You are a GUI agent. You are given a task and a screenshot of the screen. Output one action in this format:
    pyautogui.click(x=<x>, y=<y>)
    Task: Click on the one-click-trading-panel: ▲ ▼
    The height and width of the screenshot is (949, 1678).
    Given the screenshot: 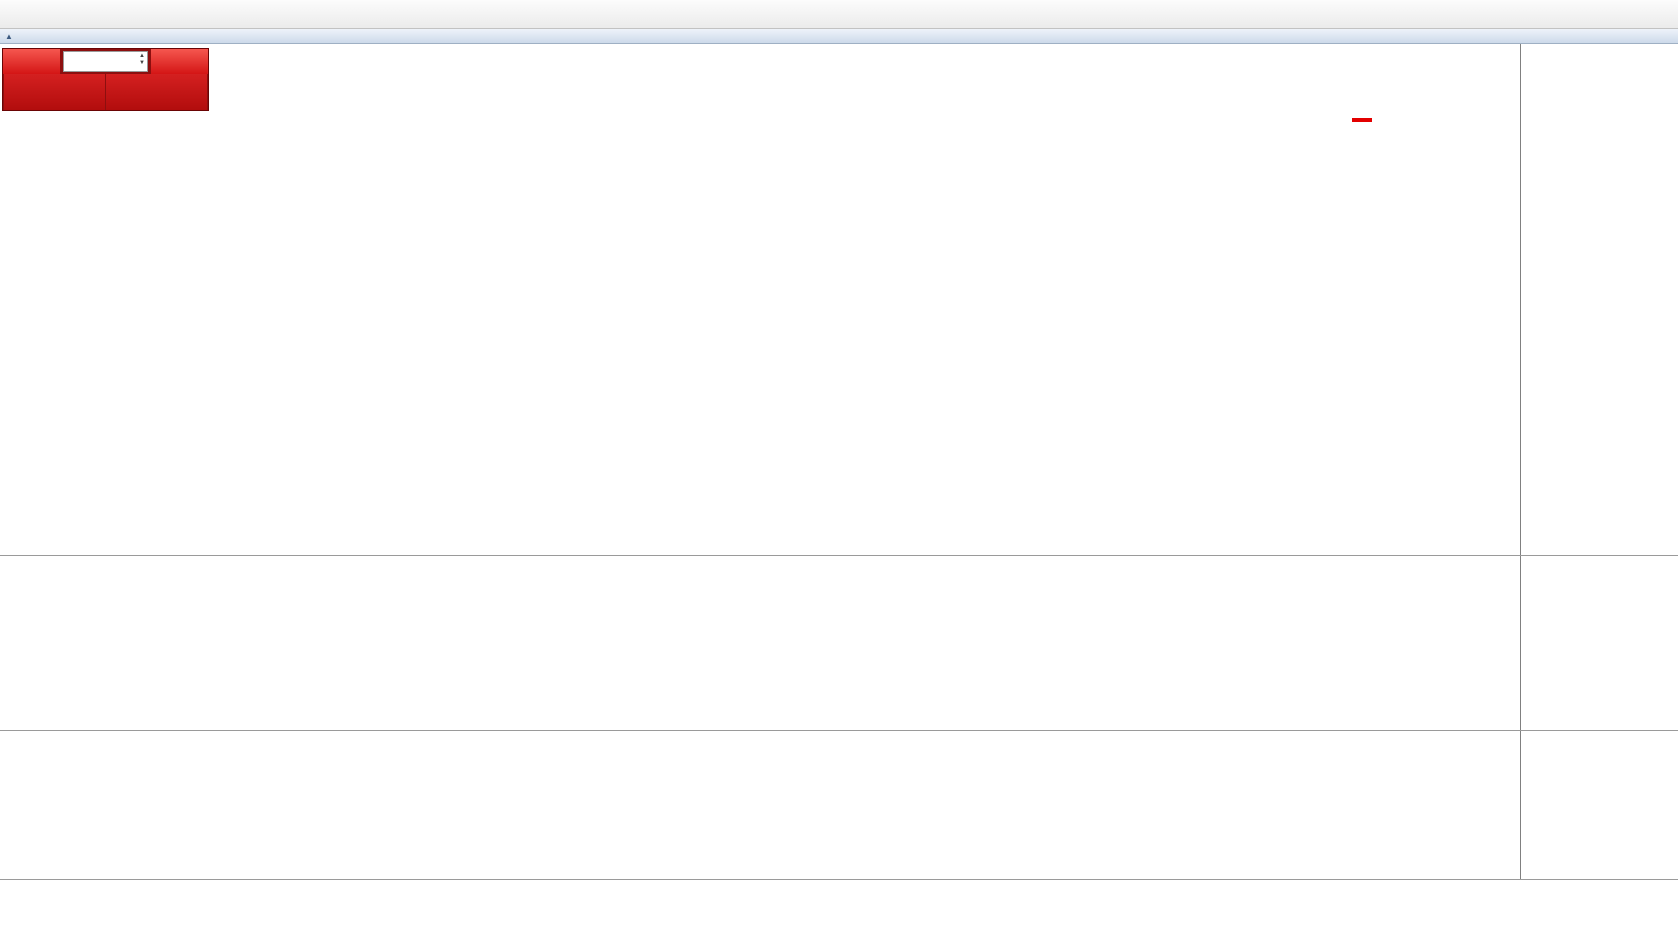 What is the action you would take?
    pyautogui.click(x=105, y=79)
    